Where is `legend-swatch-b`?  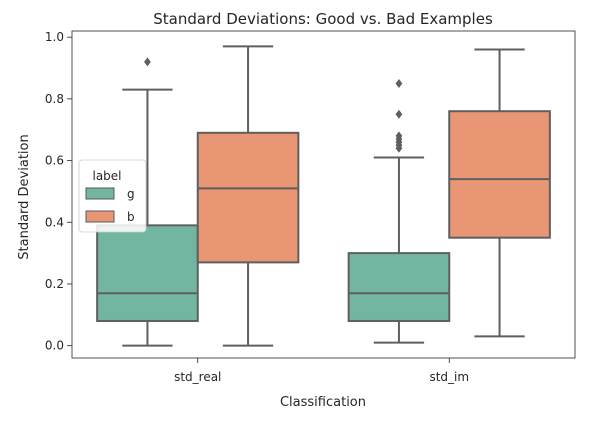
legend-swatch-b is located at coordinates (100, 216).